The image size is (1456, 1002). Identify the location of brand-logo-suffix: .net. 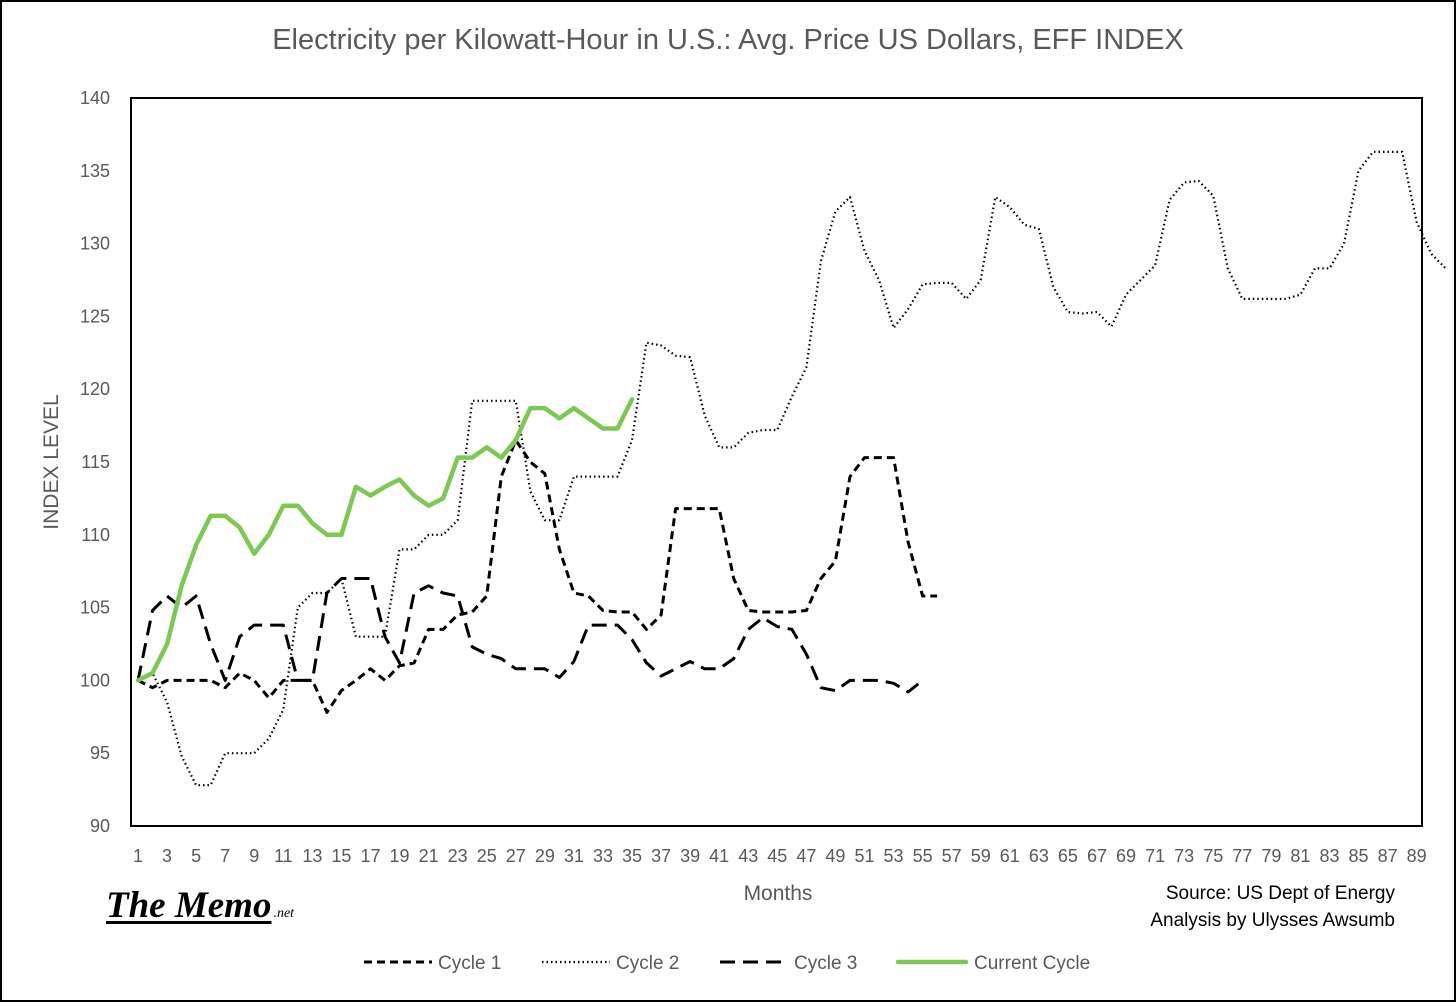
(284, 913).